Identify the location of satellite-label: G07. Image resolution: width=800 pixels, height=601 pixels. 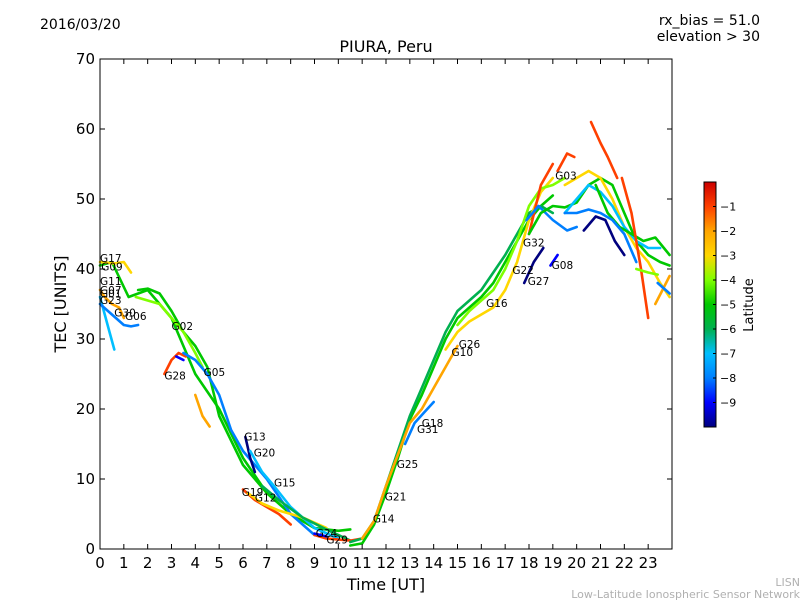
(111, 291).